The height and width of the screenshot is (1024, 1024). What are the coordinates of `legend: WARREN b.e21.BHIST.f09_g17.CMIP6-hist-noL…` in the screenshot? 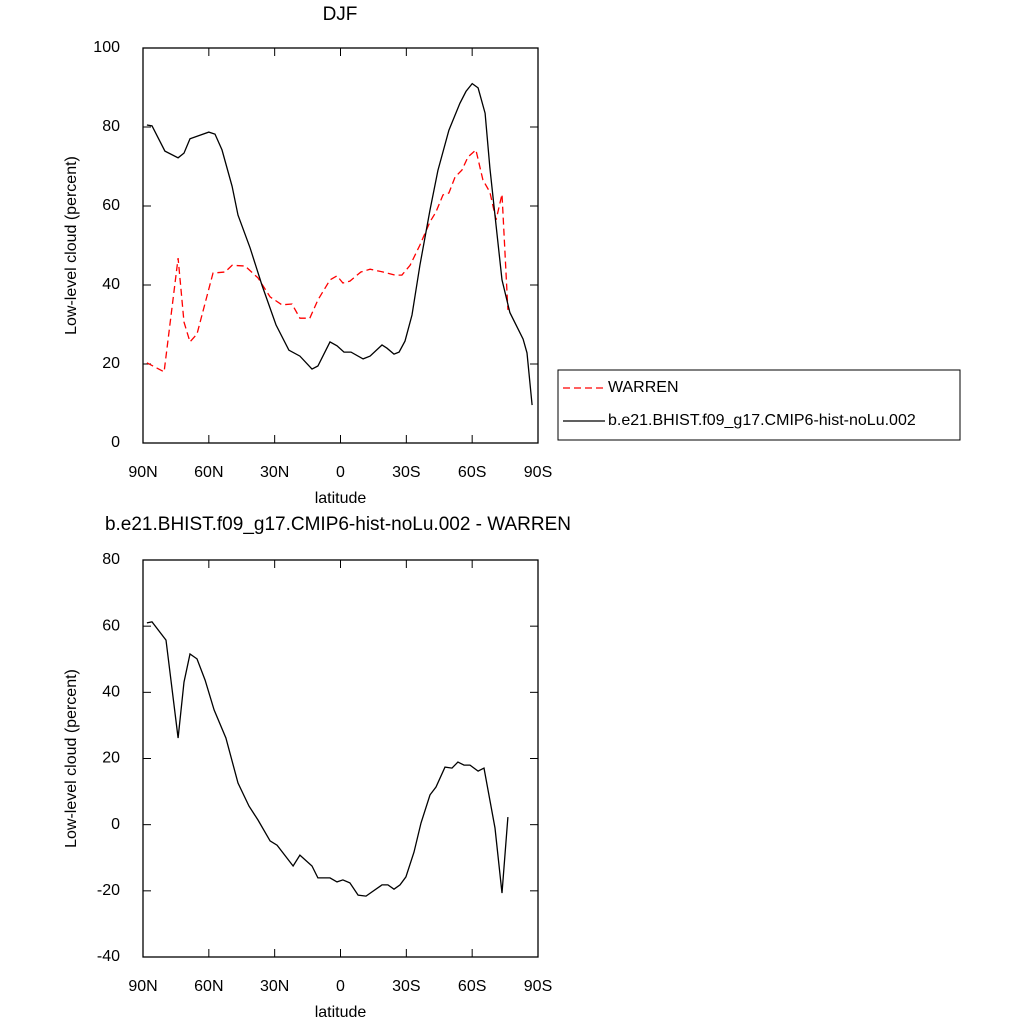 It's located at (759, 405).